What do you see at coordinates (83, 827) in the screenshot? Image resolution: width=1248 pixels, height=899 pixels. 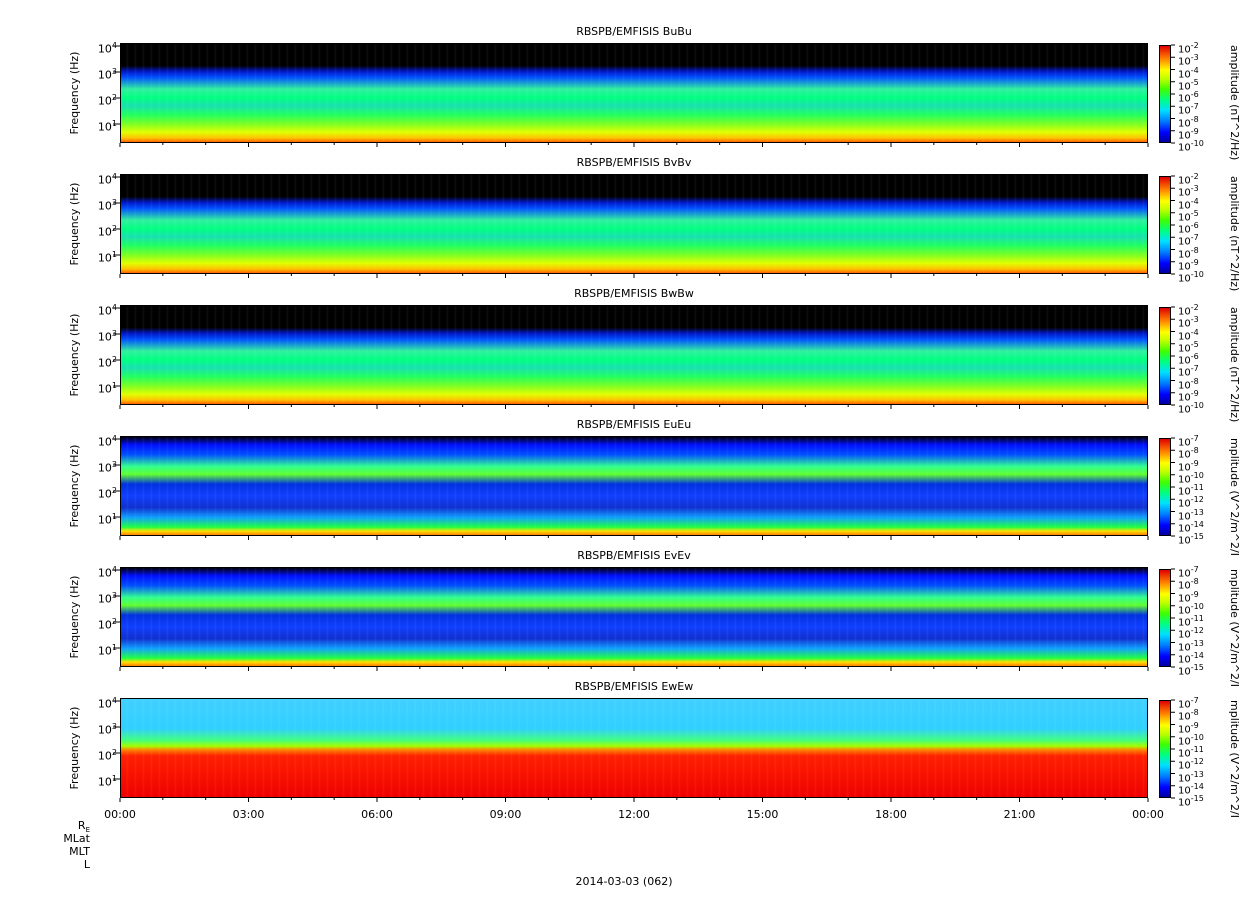 I see `ephemeris-re-label: RE` at bounding box center [83, 827].